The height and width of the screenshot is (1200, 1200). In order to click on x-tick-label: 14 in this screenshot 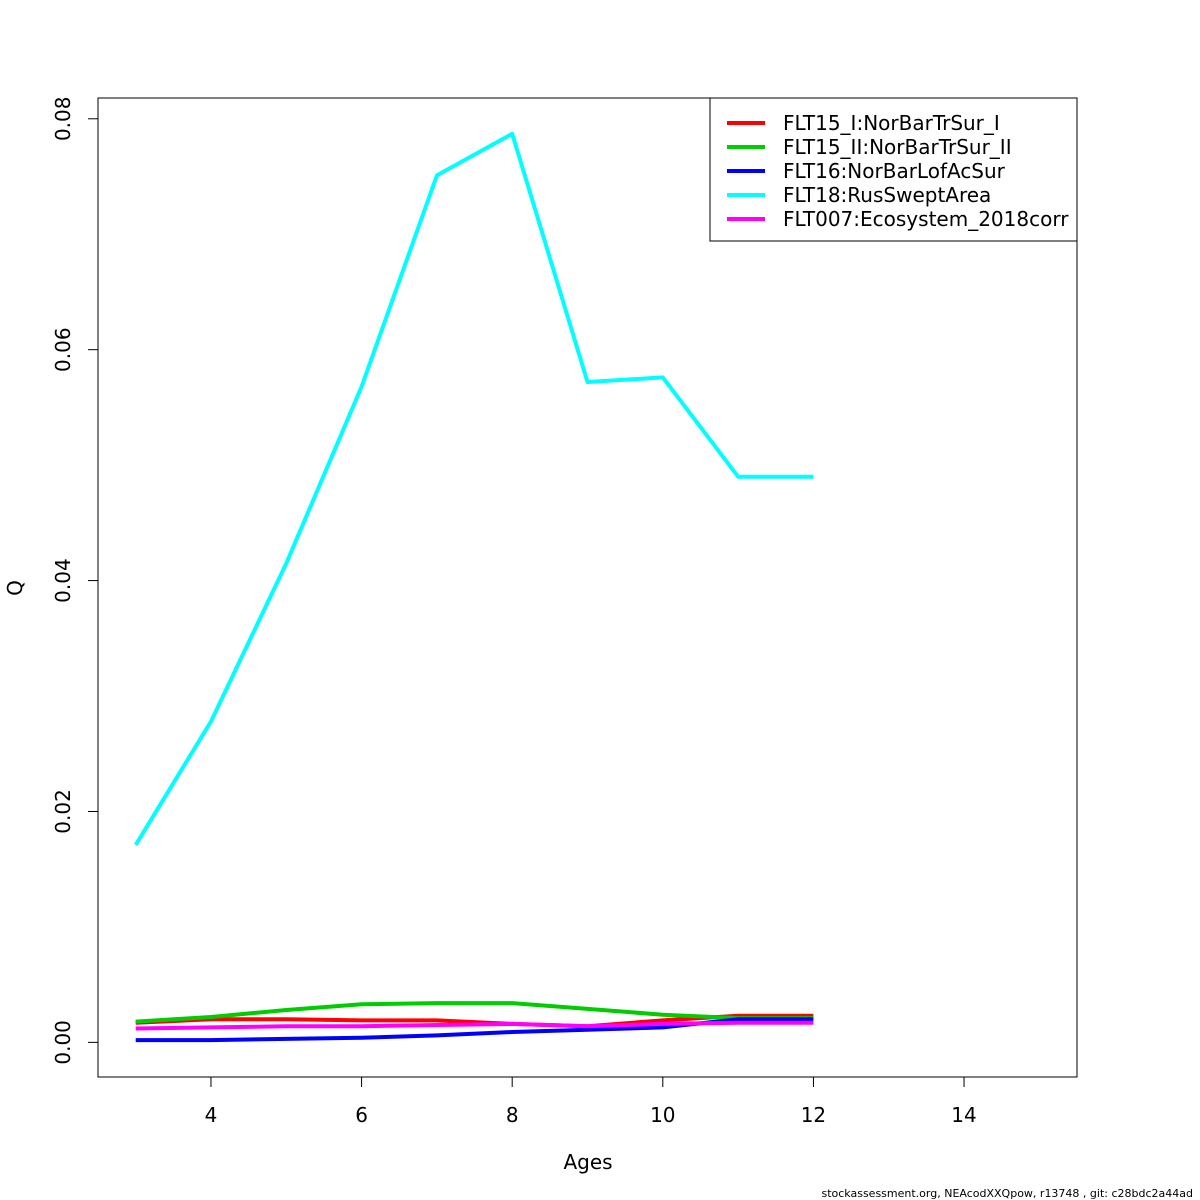, I will do `click(963, 1115)`.